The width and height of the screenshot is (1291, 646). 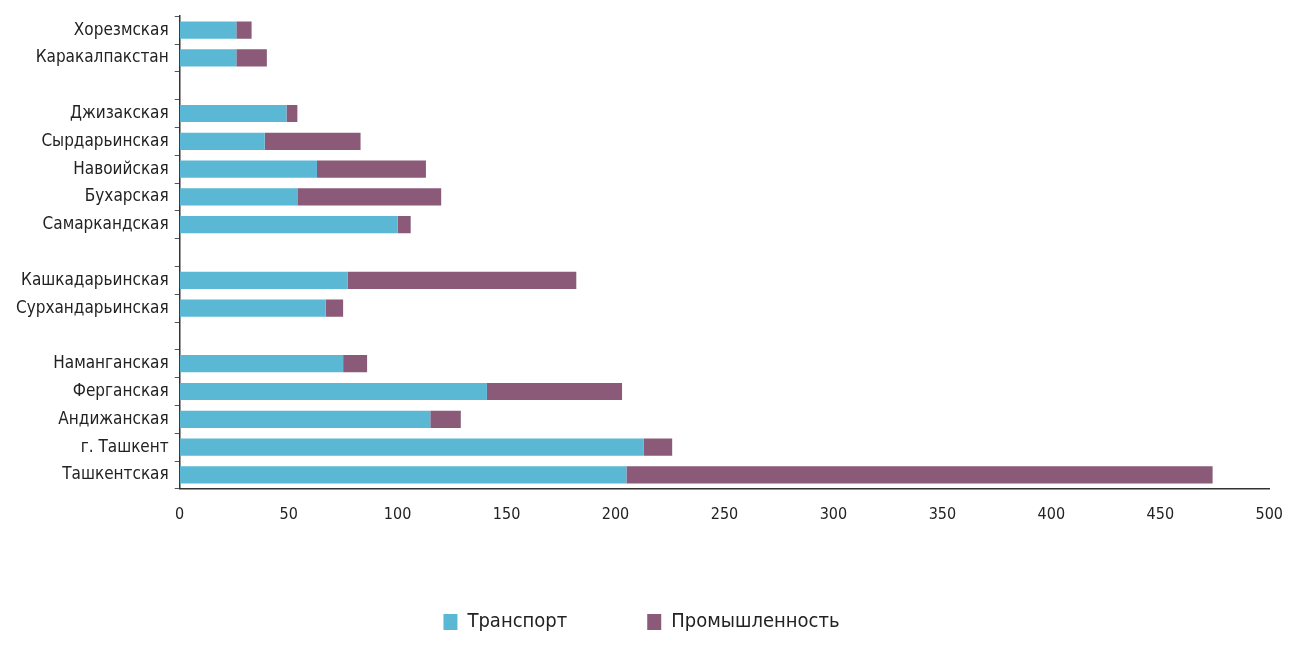 I want to click on x-tick-label: 400, so click(x=1051, y=513).